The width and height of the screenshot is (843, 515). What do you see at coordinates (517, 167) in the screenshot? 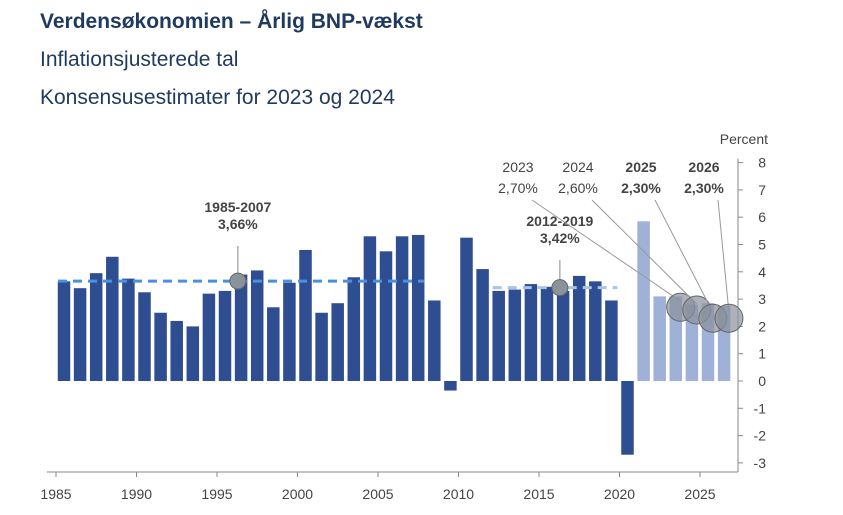
I see `forecast-year-label: 2023` at bounding box center [517, 167].